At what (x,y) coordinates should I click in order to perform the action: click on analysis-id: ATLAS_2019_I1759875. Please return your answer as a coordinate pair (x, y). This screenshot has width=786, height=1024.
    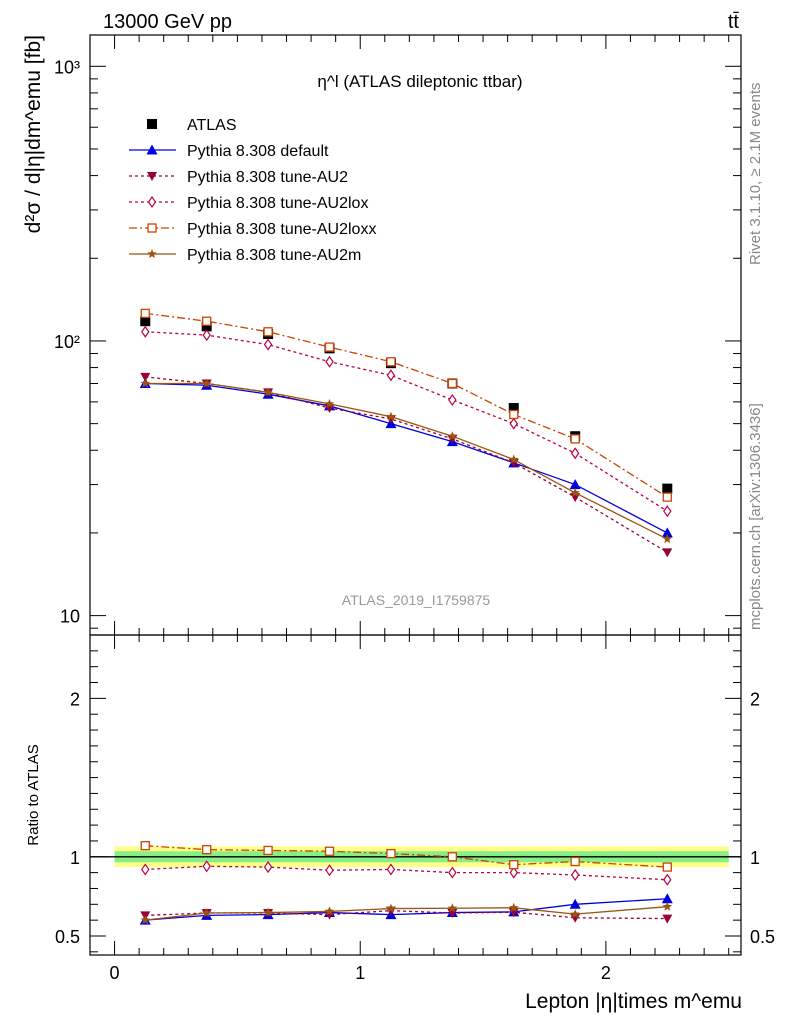
    Looking at the image, I should click on (416, 600).